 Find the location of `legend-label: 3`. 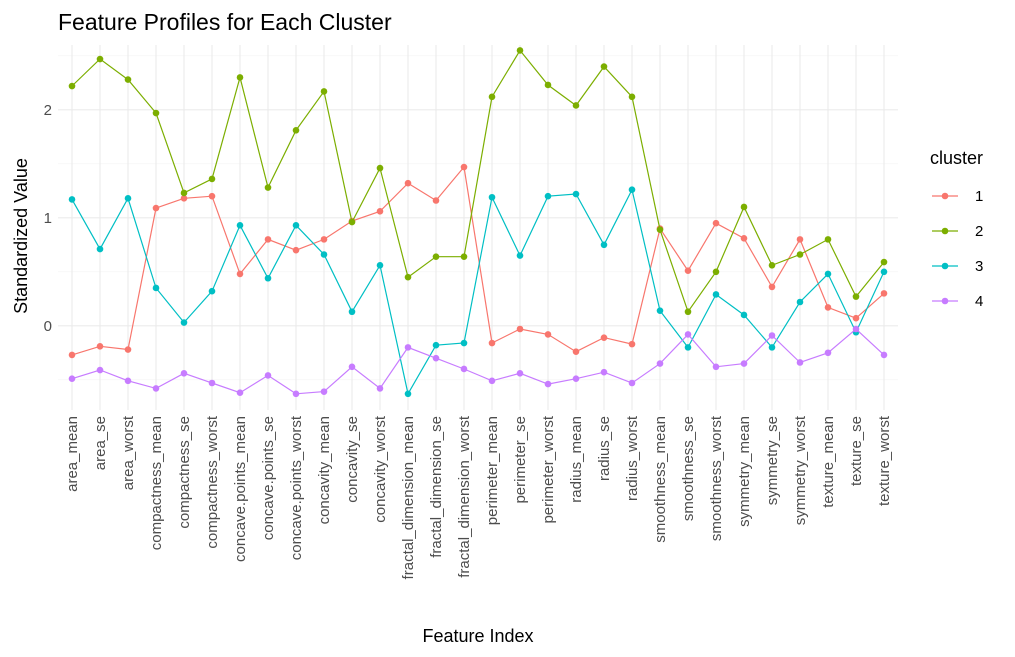

legend-label: 3 is located at coordinates (979, 266).